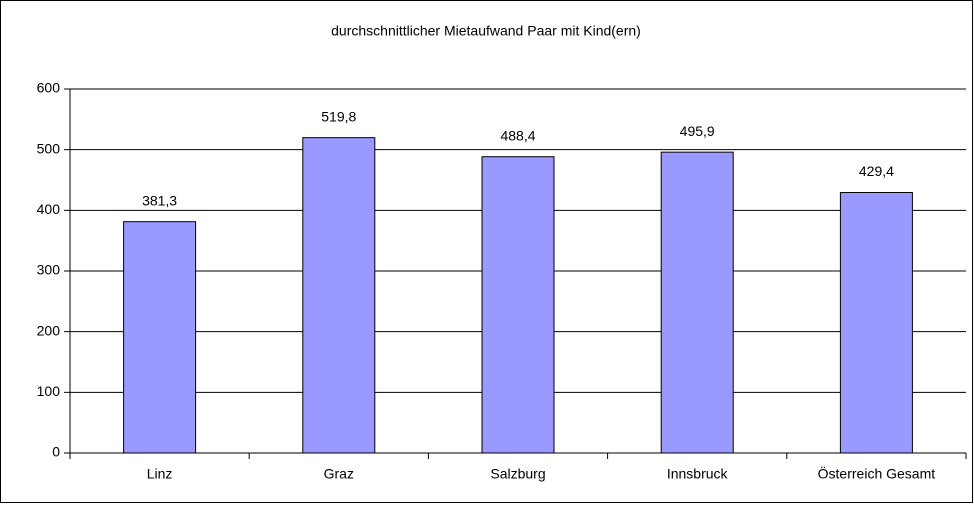  What do you see at coordinates (56, 452) in the screenshot?
I see `y-tick-label: 0` at bounding box center [56, 452].